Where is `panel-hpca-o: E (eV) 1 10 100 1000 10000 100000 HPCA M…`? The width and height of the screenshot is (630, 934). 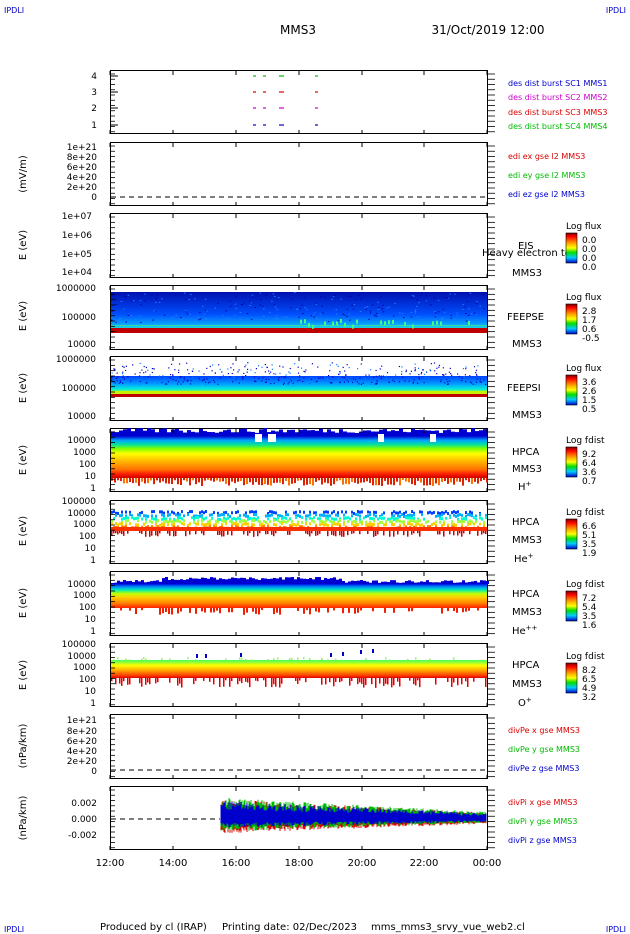 panel-hpca-o: E (eV) 1 10 100 1000 10000 100000 HPCA M… is located at coordinates (311, 674).